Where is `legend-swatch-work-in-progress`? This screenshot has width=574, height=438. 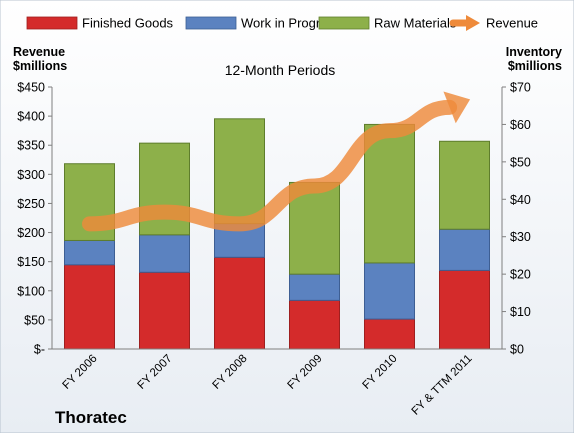 legend-swatch-work-in-progress is located at coordinates (211, 23).